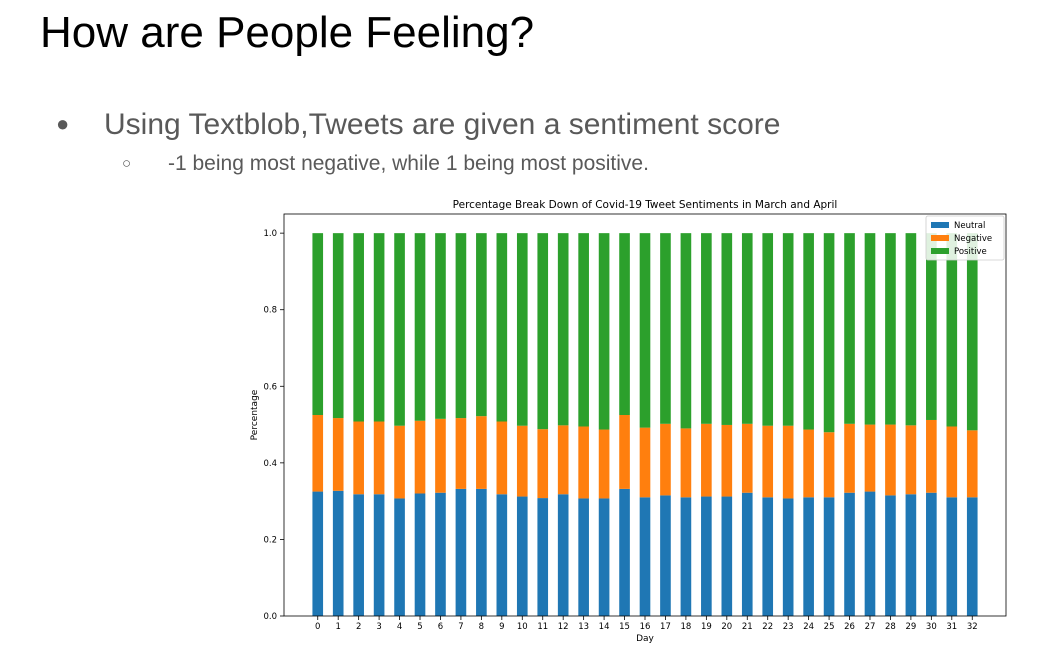 This screenshot has height=651, width=1046. I want to click on x-tick-label-3: 3, so click(378, 627).